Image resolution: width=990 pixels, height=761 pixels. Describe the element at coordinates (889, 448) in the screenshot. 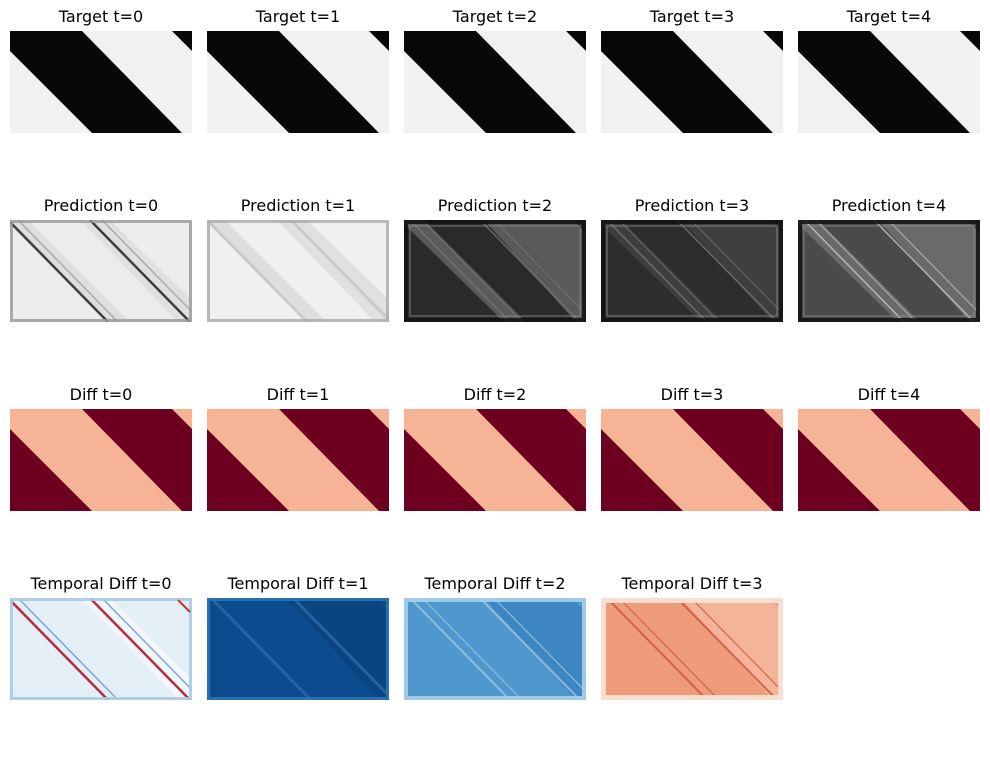

I see `diff-panel-t4: Diff t=4` at that location.